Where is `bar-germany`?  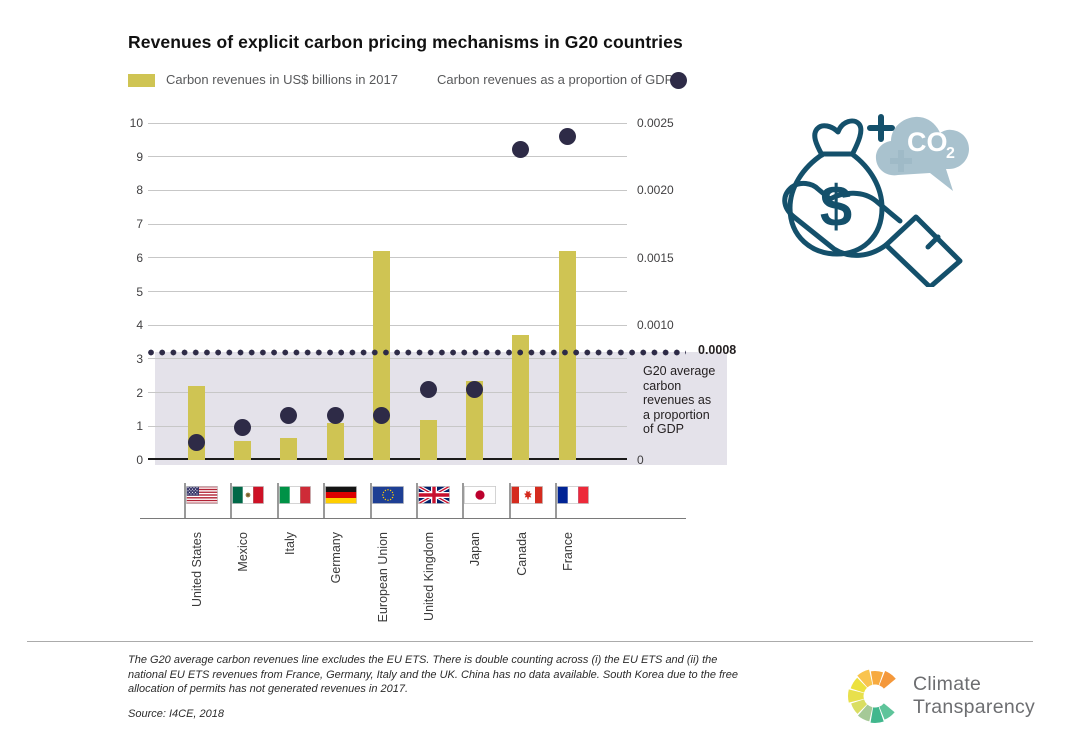
bar-germany is located at coordinates (335, 441).